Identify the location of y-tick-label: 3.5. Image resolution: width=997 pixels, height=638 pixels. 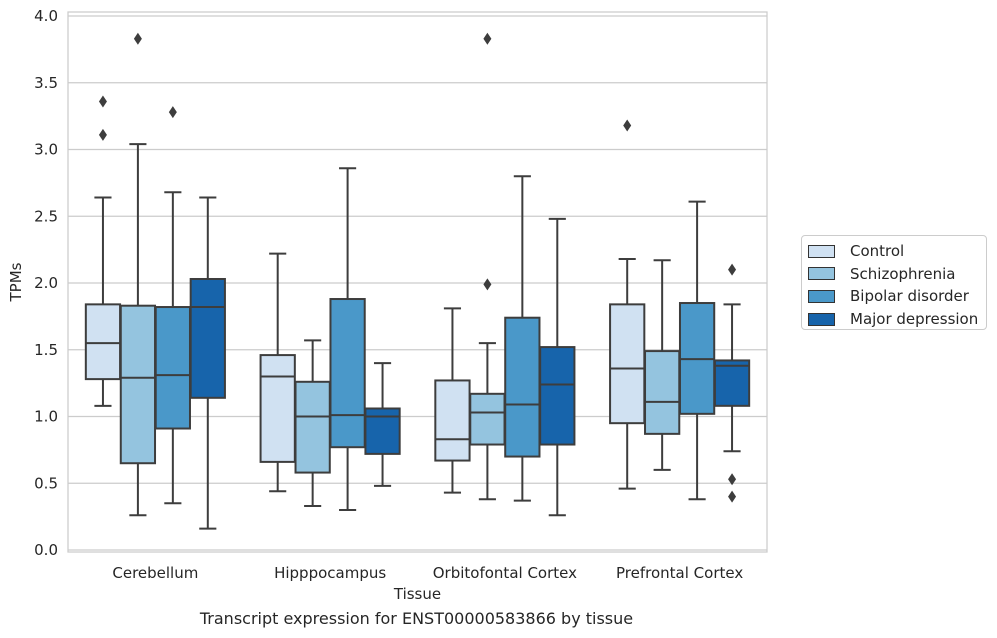
(46, 83).